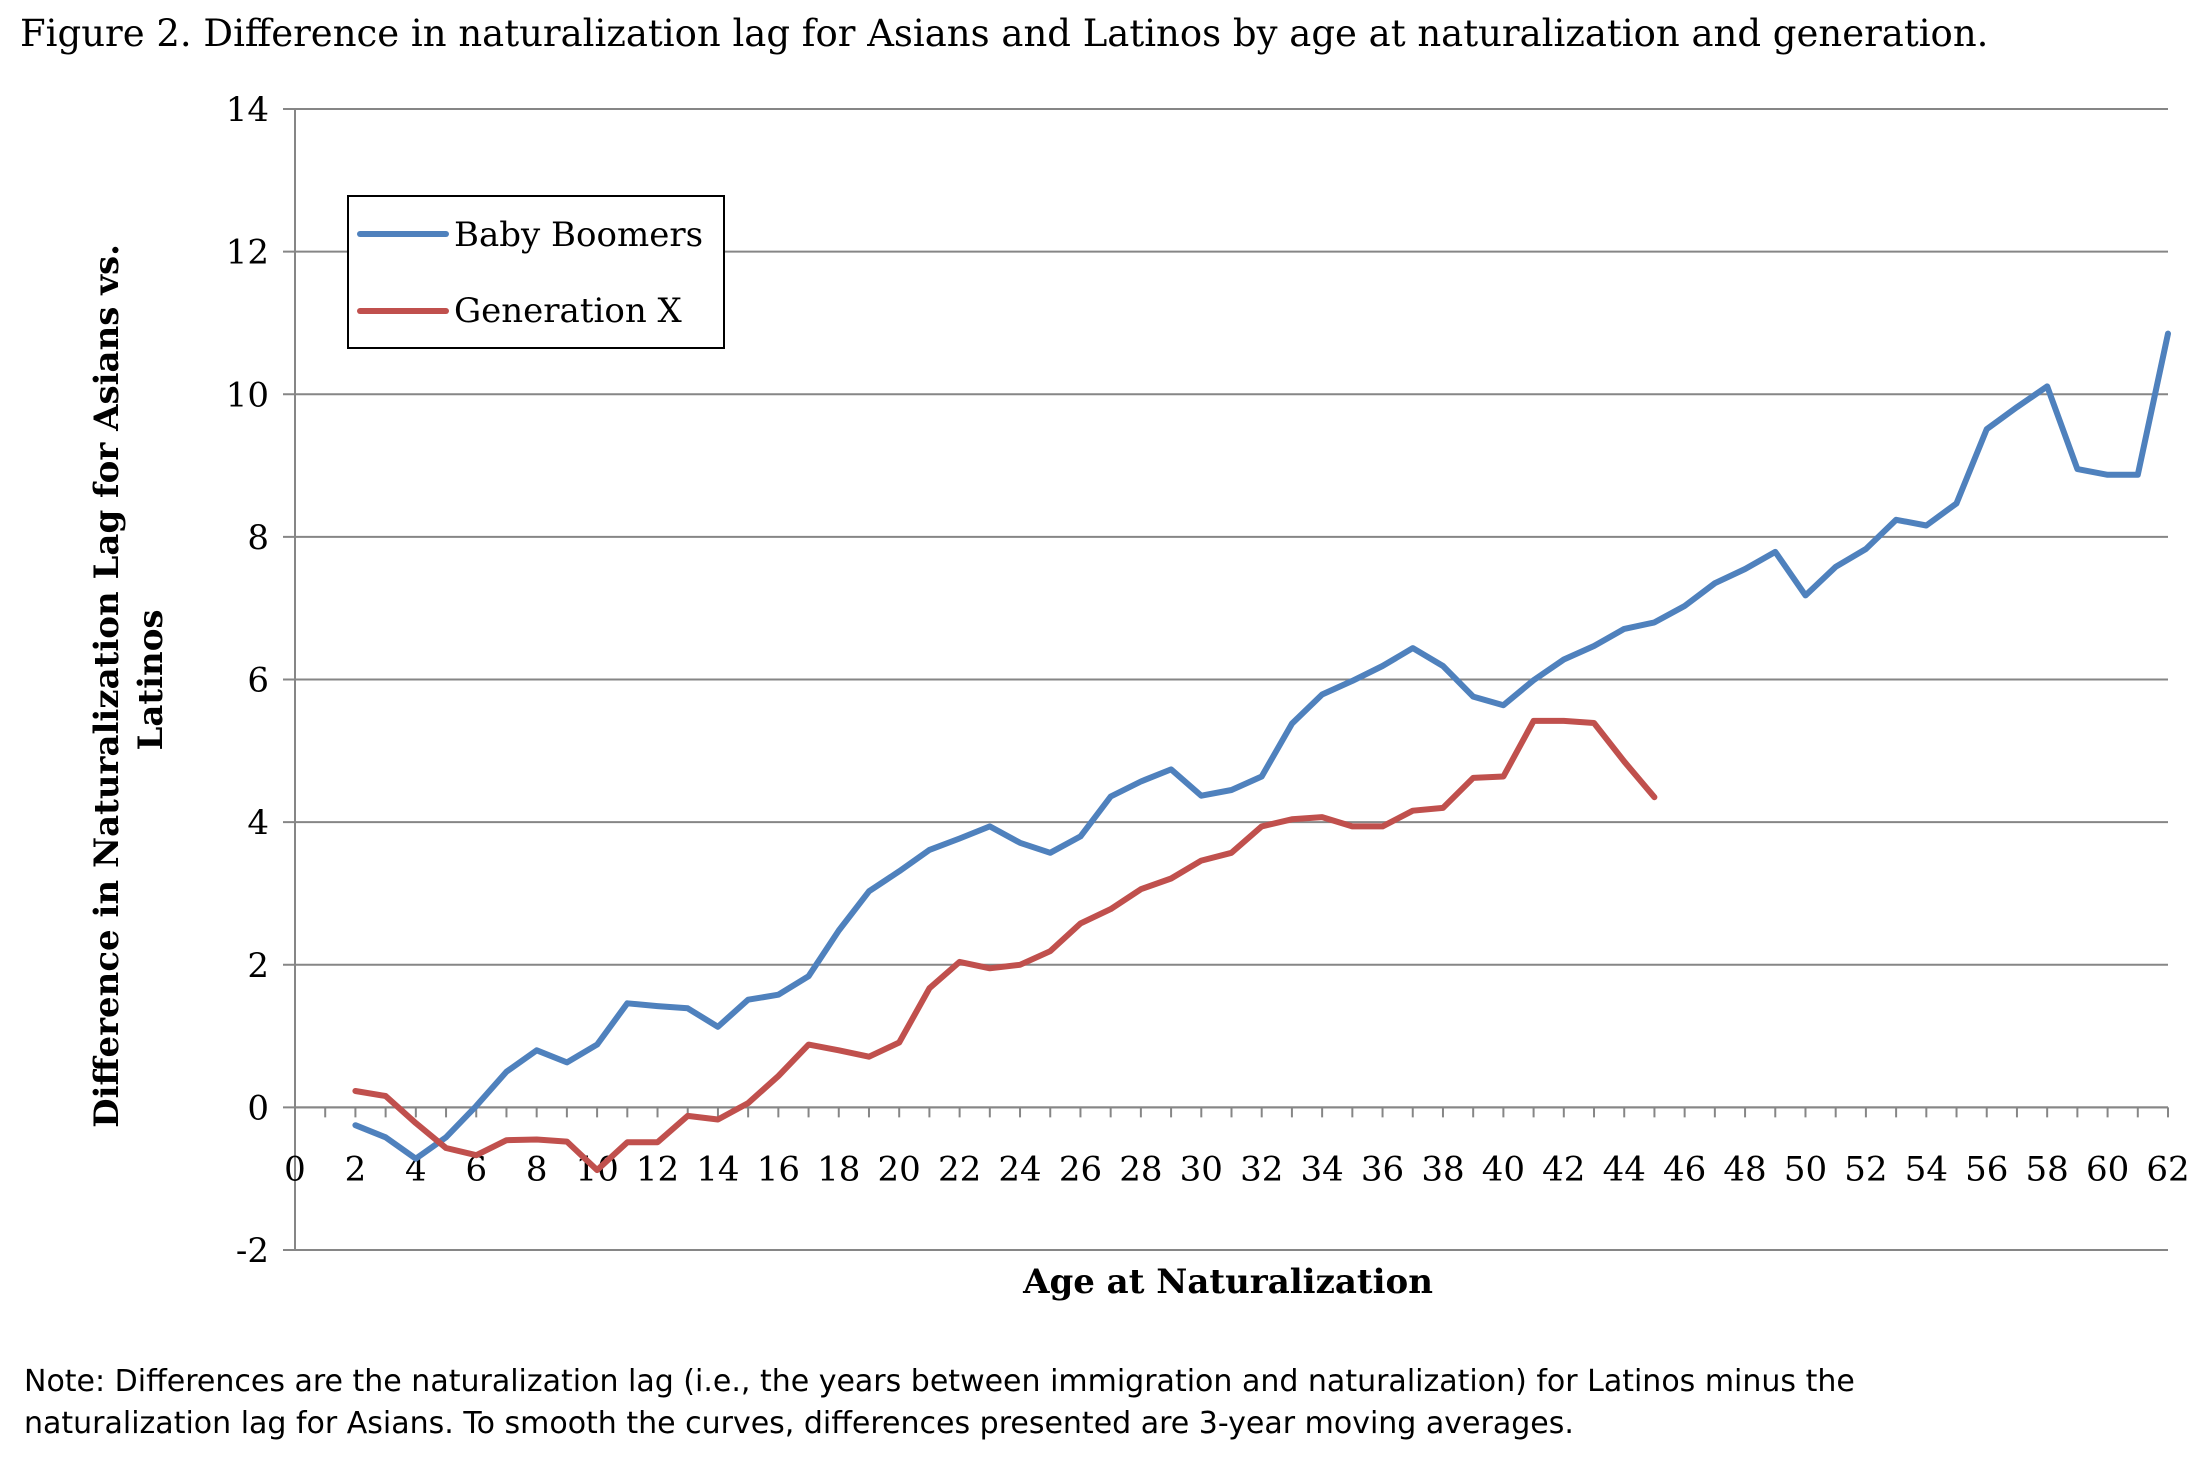 The image size is (2212, 1473). I want to click on x-tick-label: 56, so click(1986, 1169).